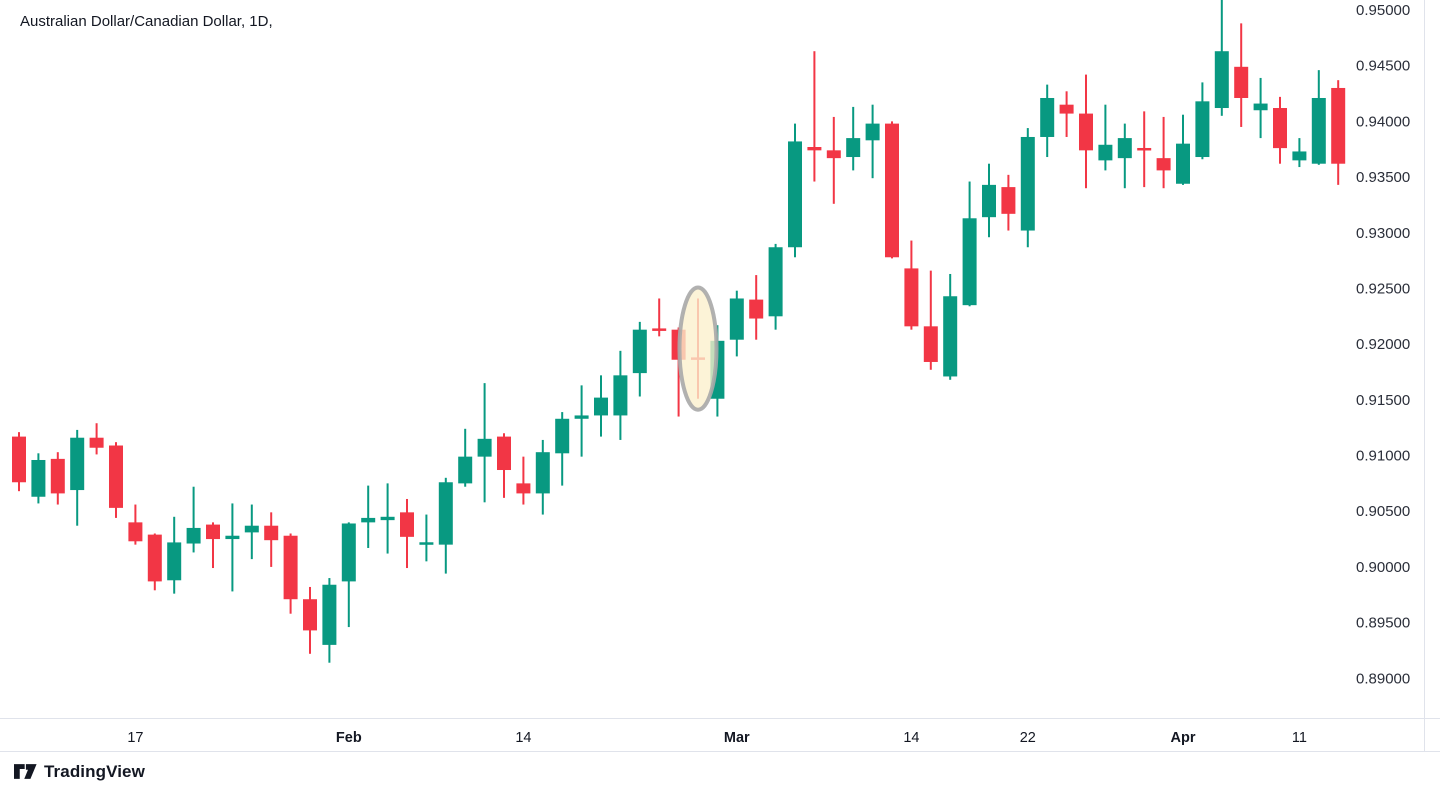 This screenshot has width=1440, height=788. What do you see at coordinates (1383, 121) in the screenshot?
I see `price-tick-label: 0.94000` at bounding box center [1383, 121].